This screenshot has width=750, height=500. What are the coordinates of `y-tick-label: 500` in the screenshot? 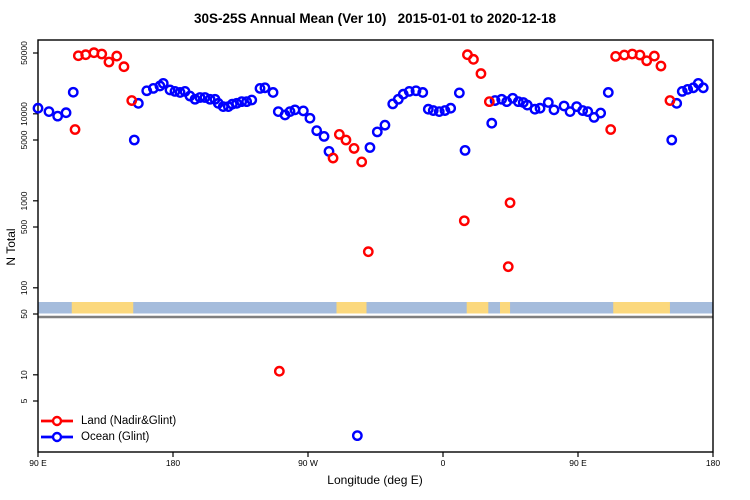 It's located at (24, 227).